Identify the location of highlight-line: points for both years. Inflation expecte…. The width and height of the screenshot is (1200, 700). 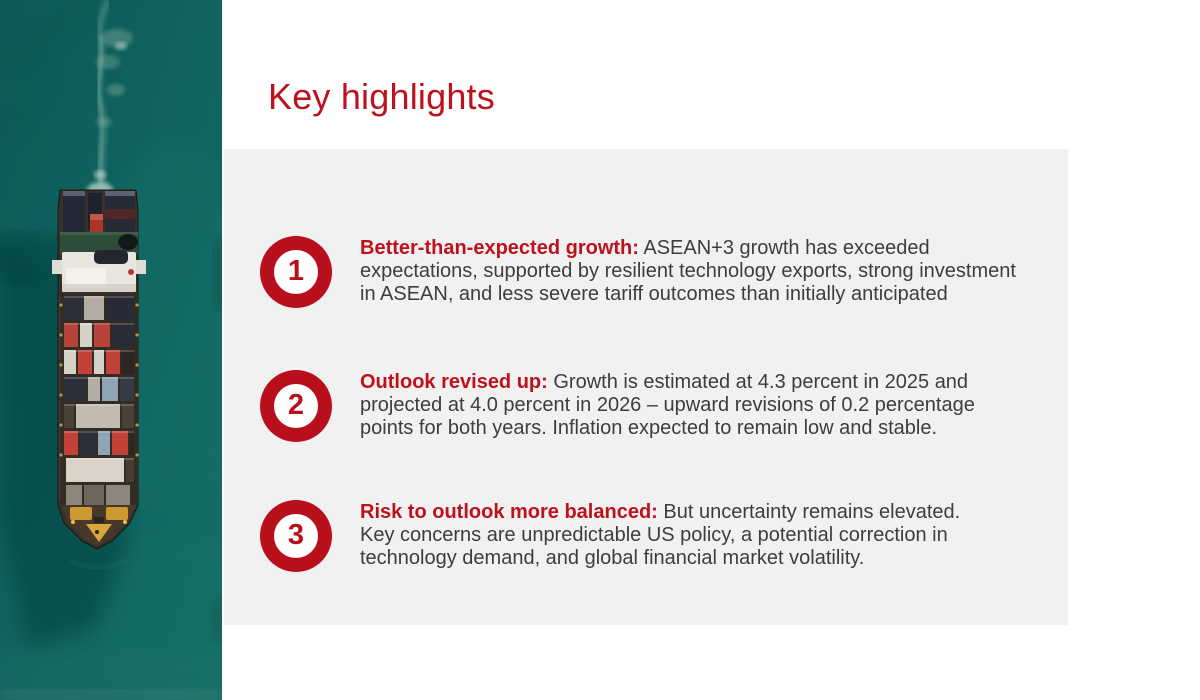
(649, 428).